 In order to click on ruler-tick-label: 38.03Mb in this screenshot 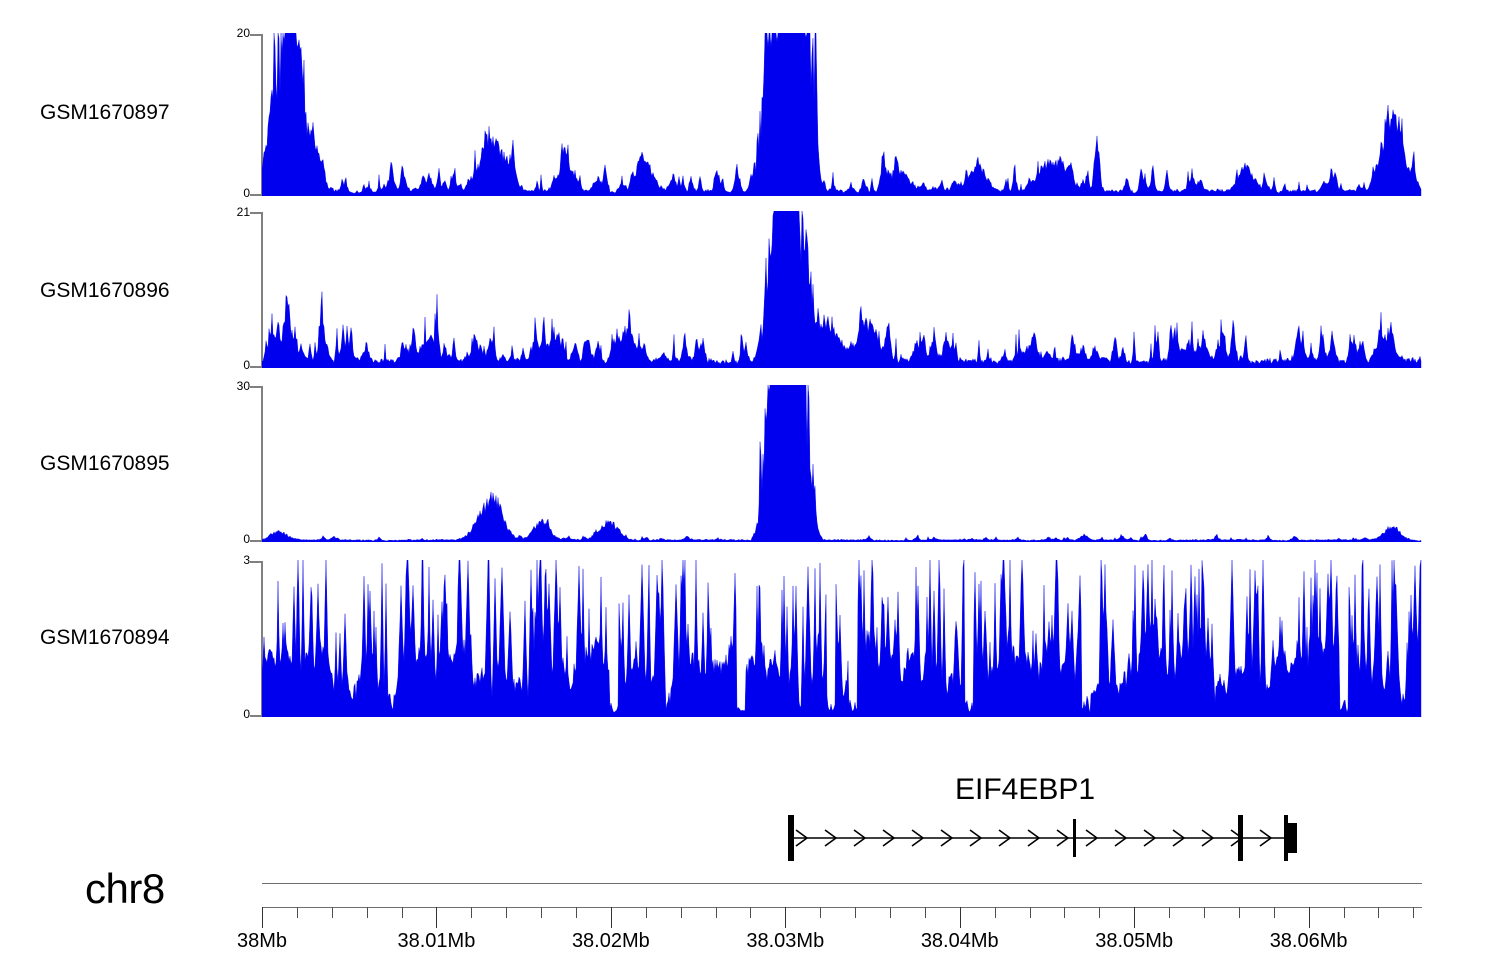, I will do `click(785, 941)`.